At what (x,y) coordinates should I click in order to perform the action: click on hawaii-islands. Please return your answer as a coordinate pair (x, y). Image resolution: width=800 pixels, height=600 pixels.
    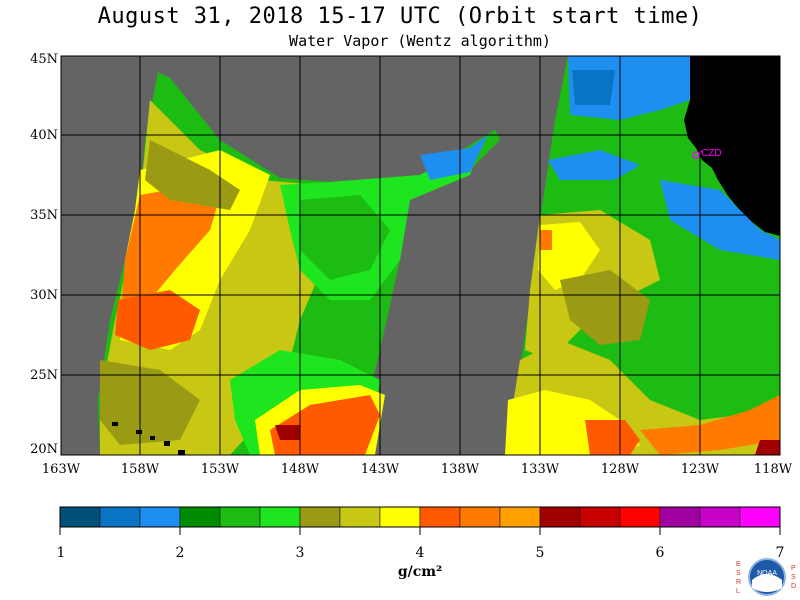
    Looking at the image, I should click on (148, 438).